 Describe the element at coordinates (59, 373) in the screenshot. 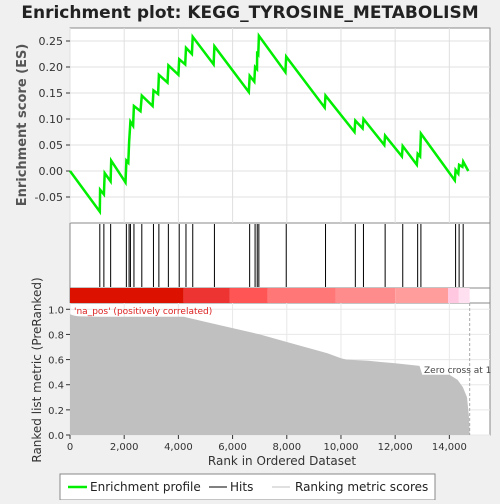

I see `metric-y-axis-ticks: 0.0 0.2 0.4 0.6 0.8 1.0` at that location.